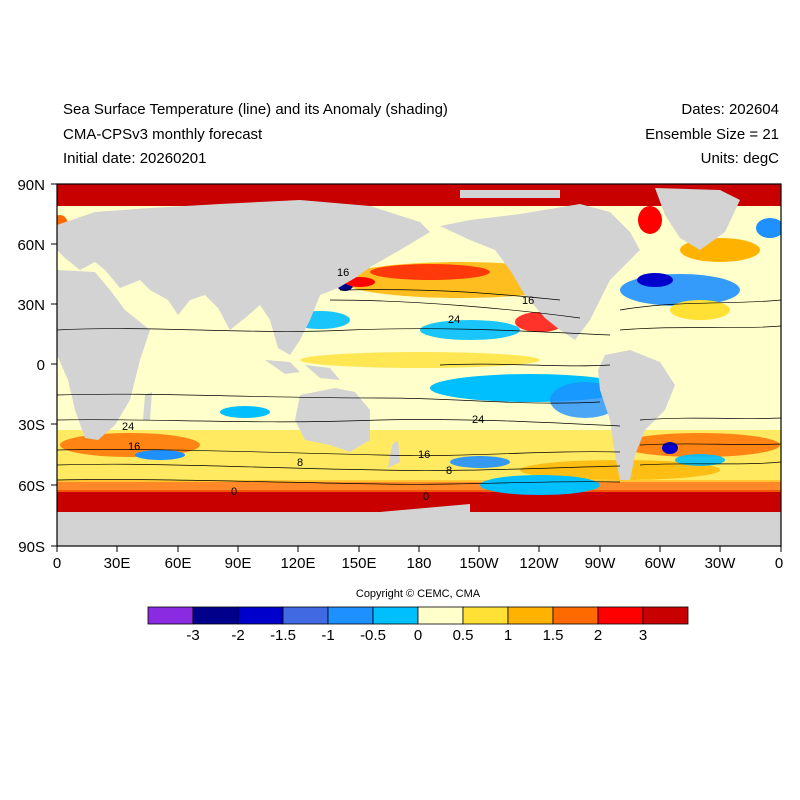 The width and height of the screenshot is (800, 800). Describe the element at coordinates (553, 635) in the screenshot. I see `colorbar-label: 1.5` at that location.